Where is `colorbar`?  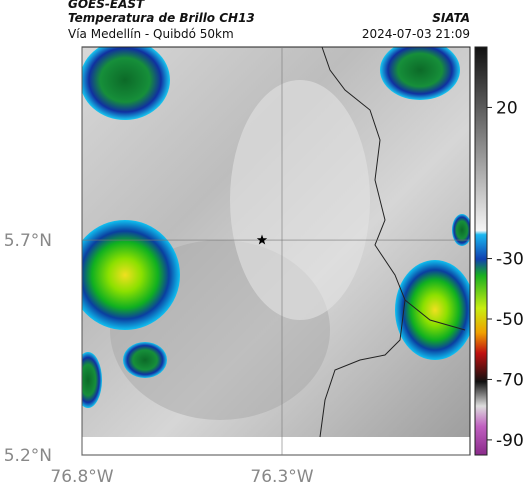 colorbar is located at coordinates (481, 251).